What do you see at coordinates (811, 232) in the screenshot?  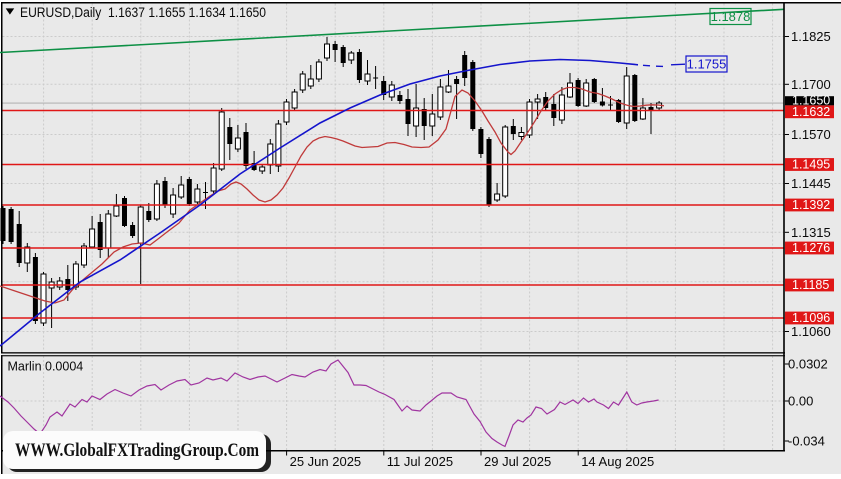 I see `svg-text: 1.1315` at bounding box center [811, 232].